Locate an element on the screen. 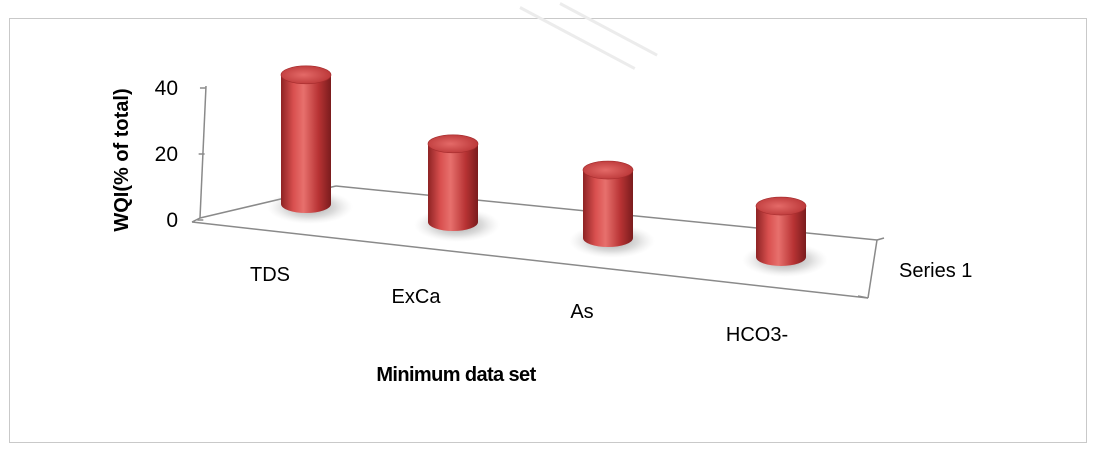  y-axis-title: WQI(% of total) is located at coordinates (122, 159).